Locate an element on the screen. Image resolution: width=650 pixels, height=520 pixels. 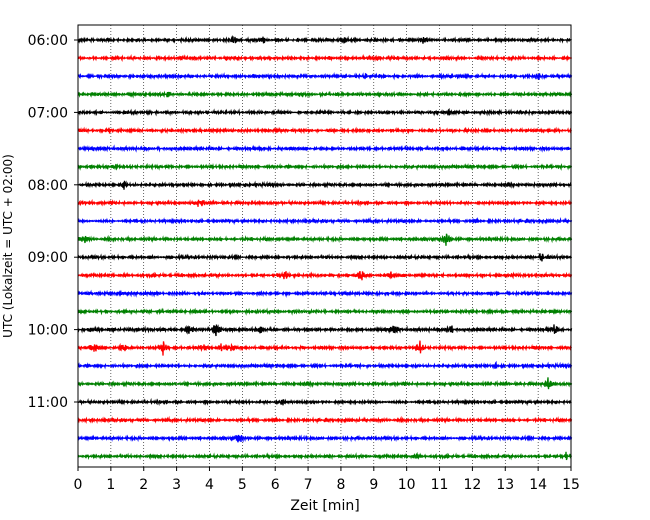
x-tick-label: 2 is located at coordinates (143, 485).